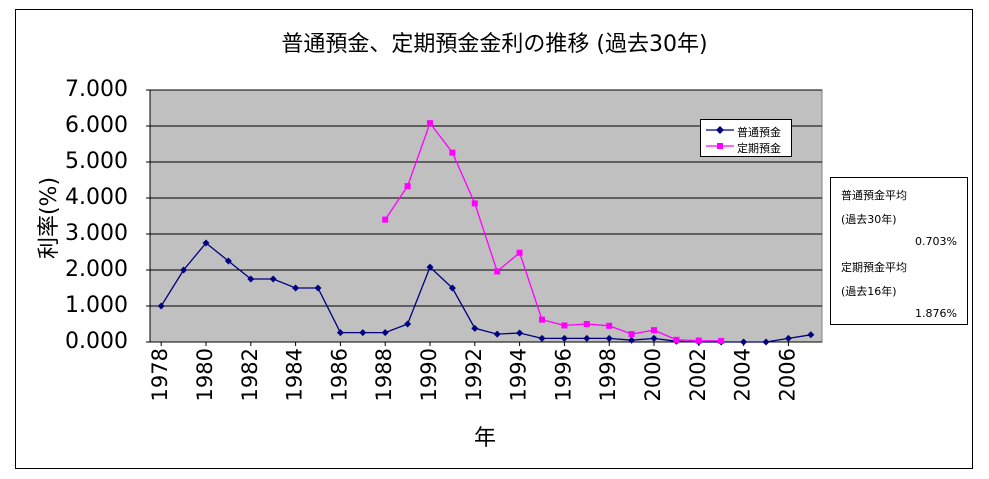  Describe the element at coordinates (869, 219) in the screenshot. I see `avg-normal-period: (過去30年)` at that location.